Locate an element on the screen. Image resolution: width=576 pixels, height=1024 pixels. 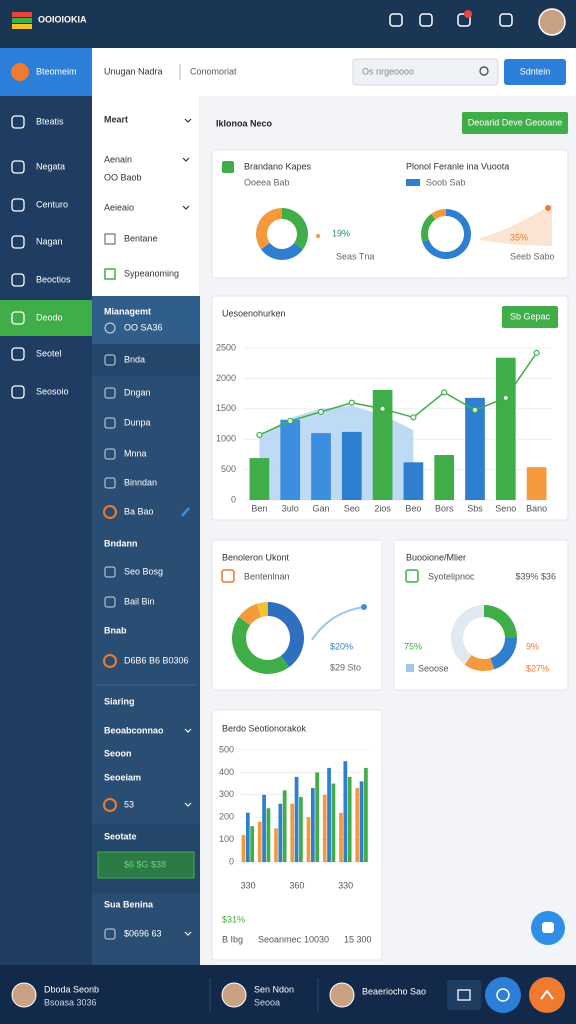
breadcrumb: Conomoriat is located at coordinates (213, 71).